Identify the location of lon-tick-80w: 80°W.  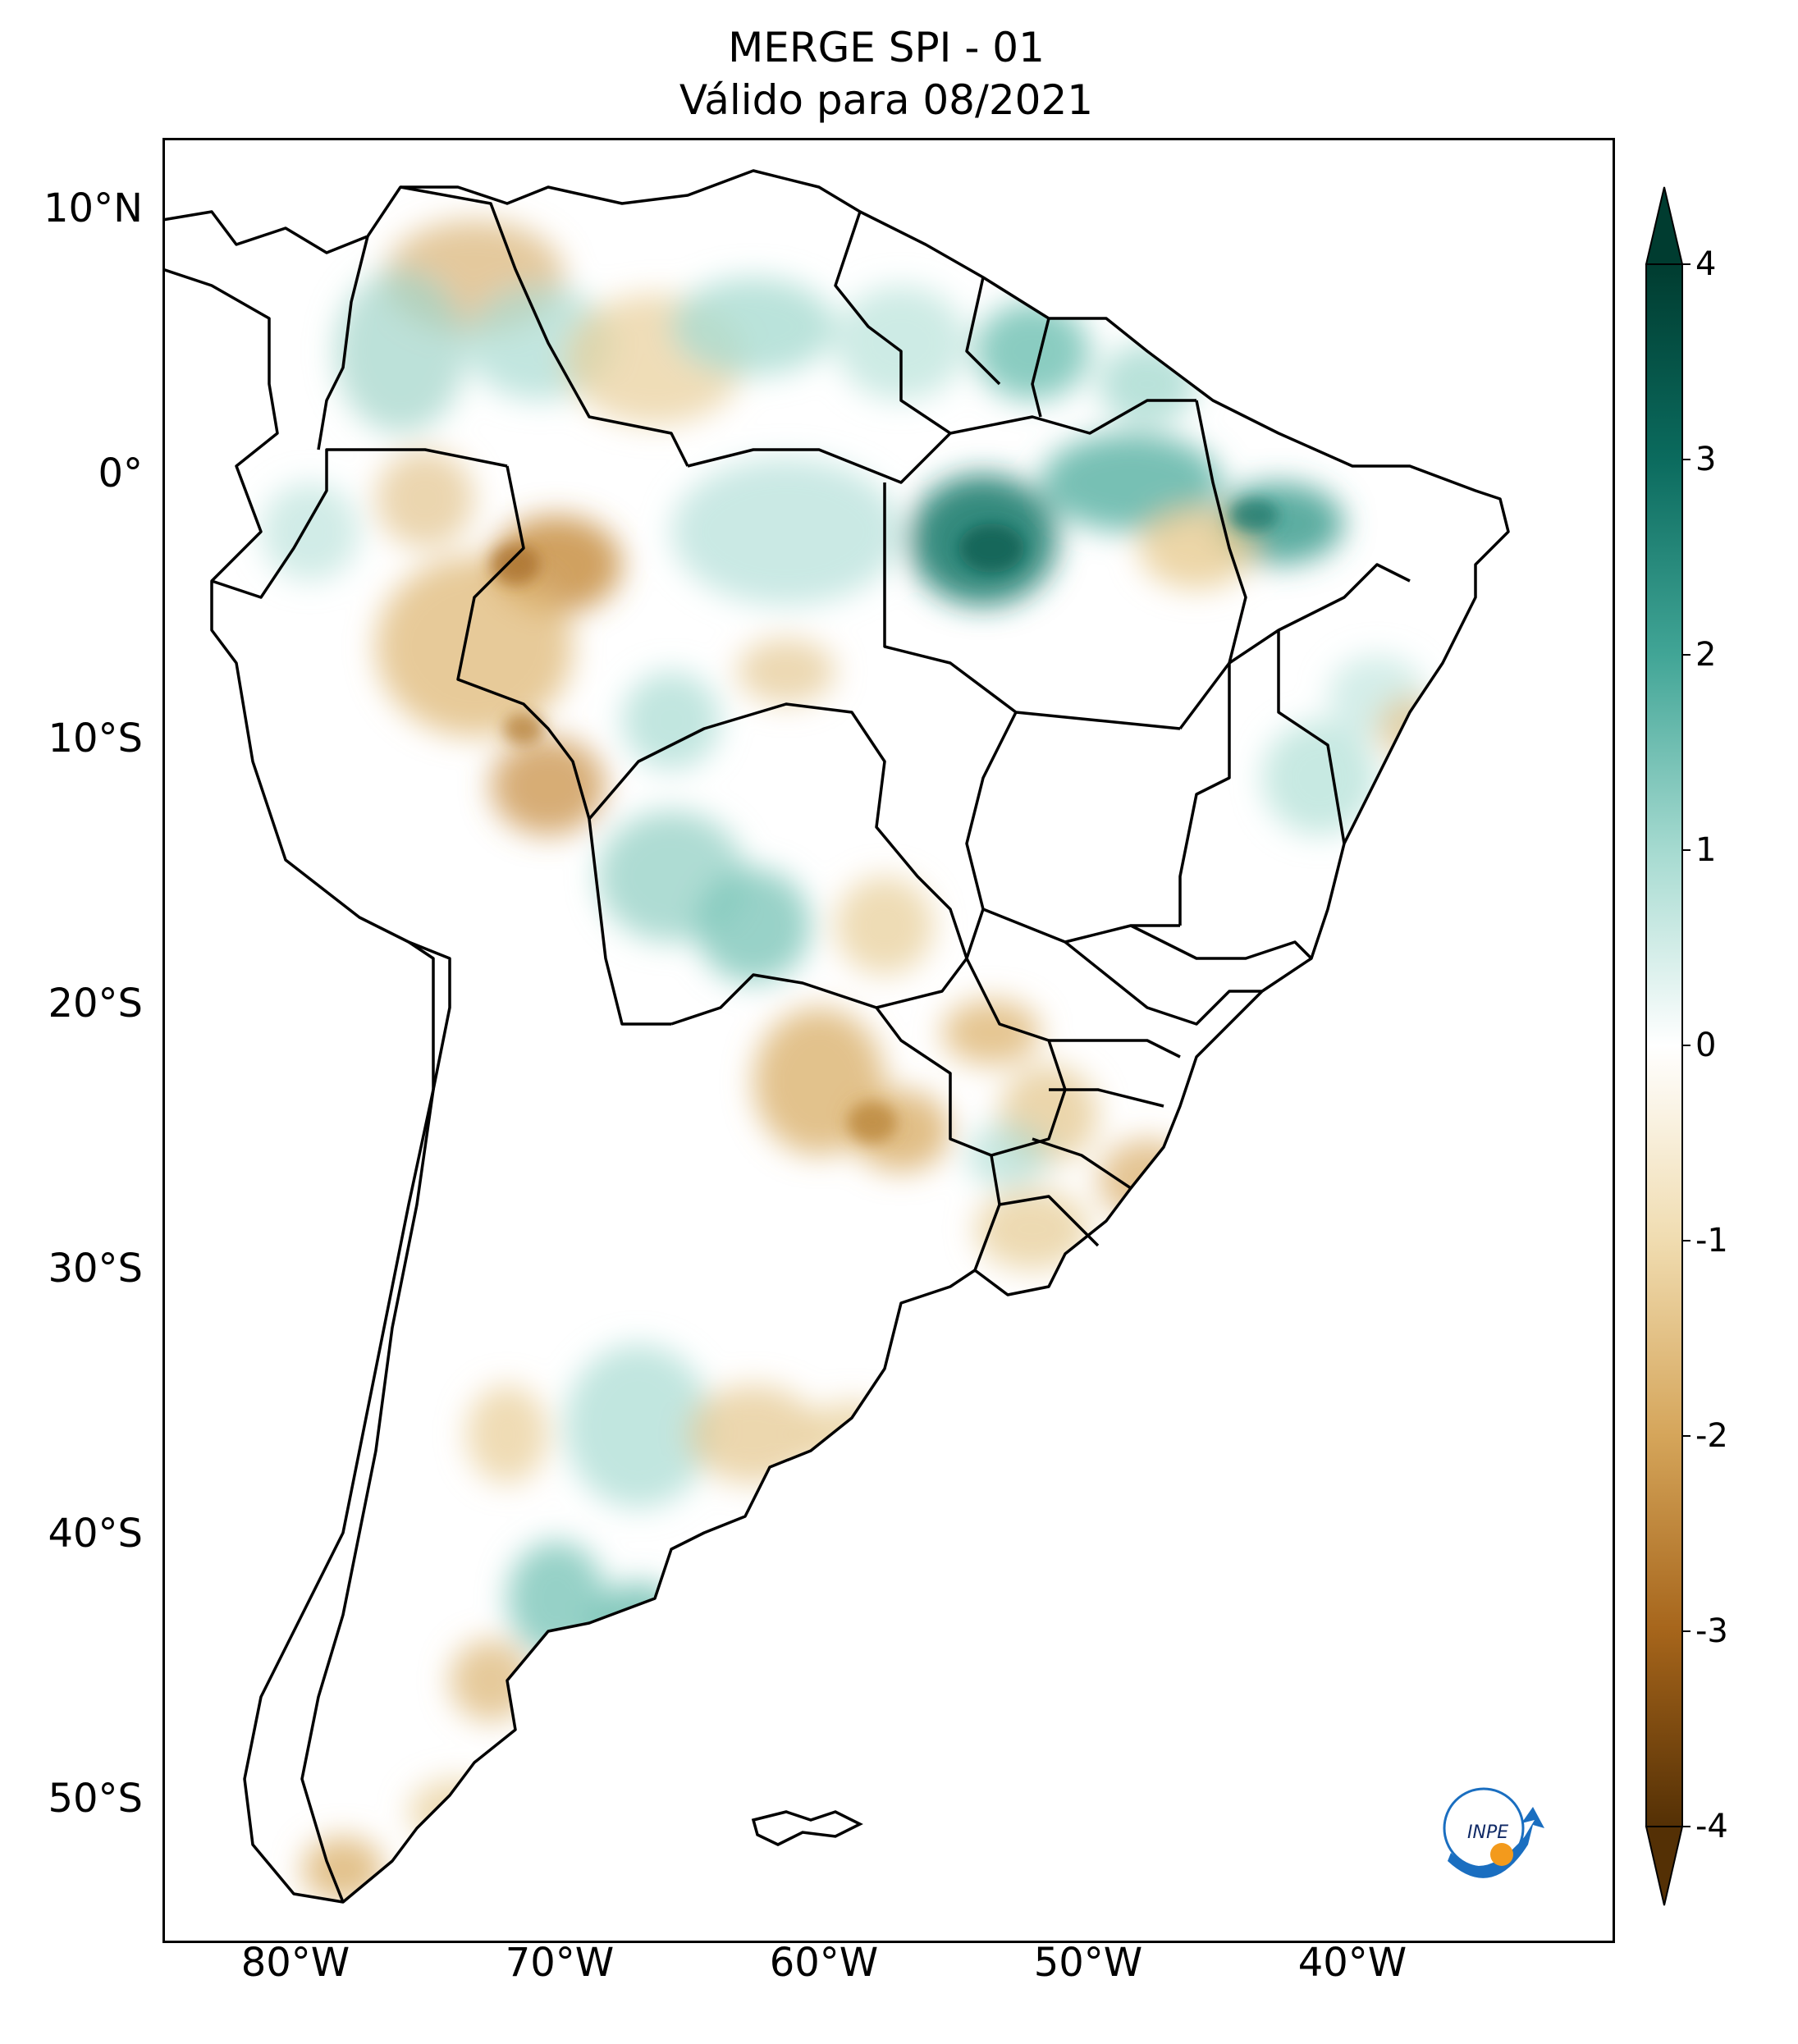
(295, 1963).